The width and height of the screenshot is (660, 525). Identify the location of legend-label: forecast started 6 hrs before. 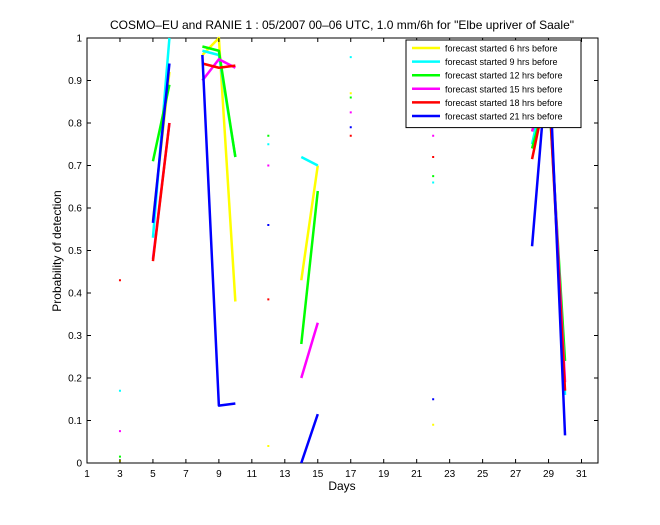
(501, 49).